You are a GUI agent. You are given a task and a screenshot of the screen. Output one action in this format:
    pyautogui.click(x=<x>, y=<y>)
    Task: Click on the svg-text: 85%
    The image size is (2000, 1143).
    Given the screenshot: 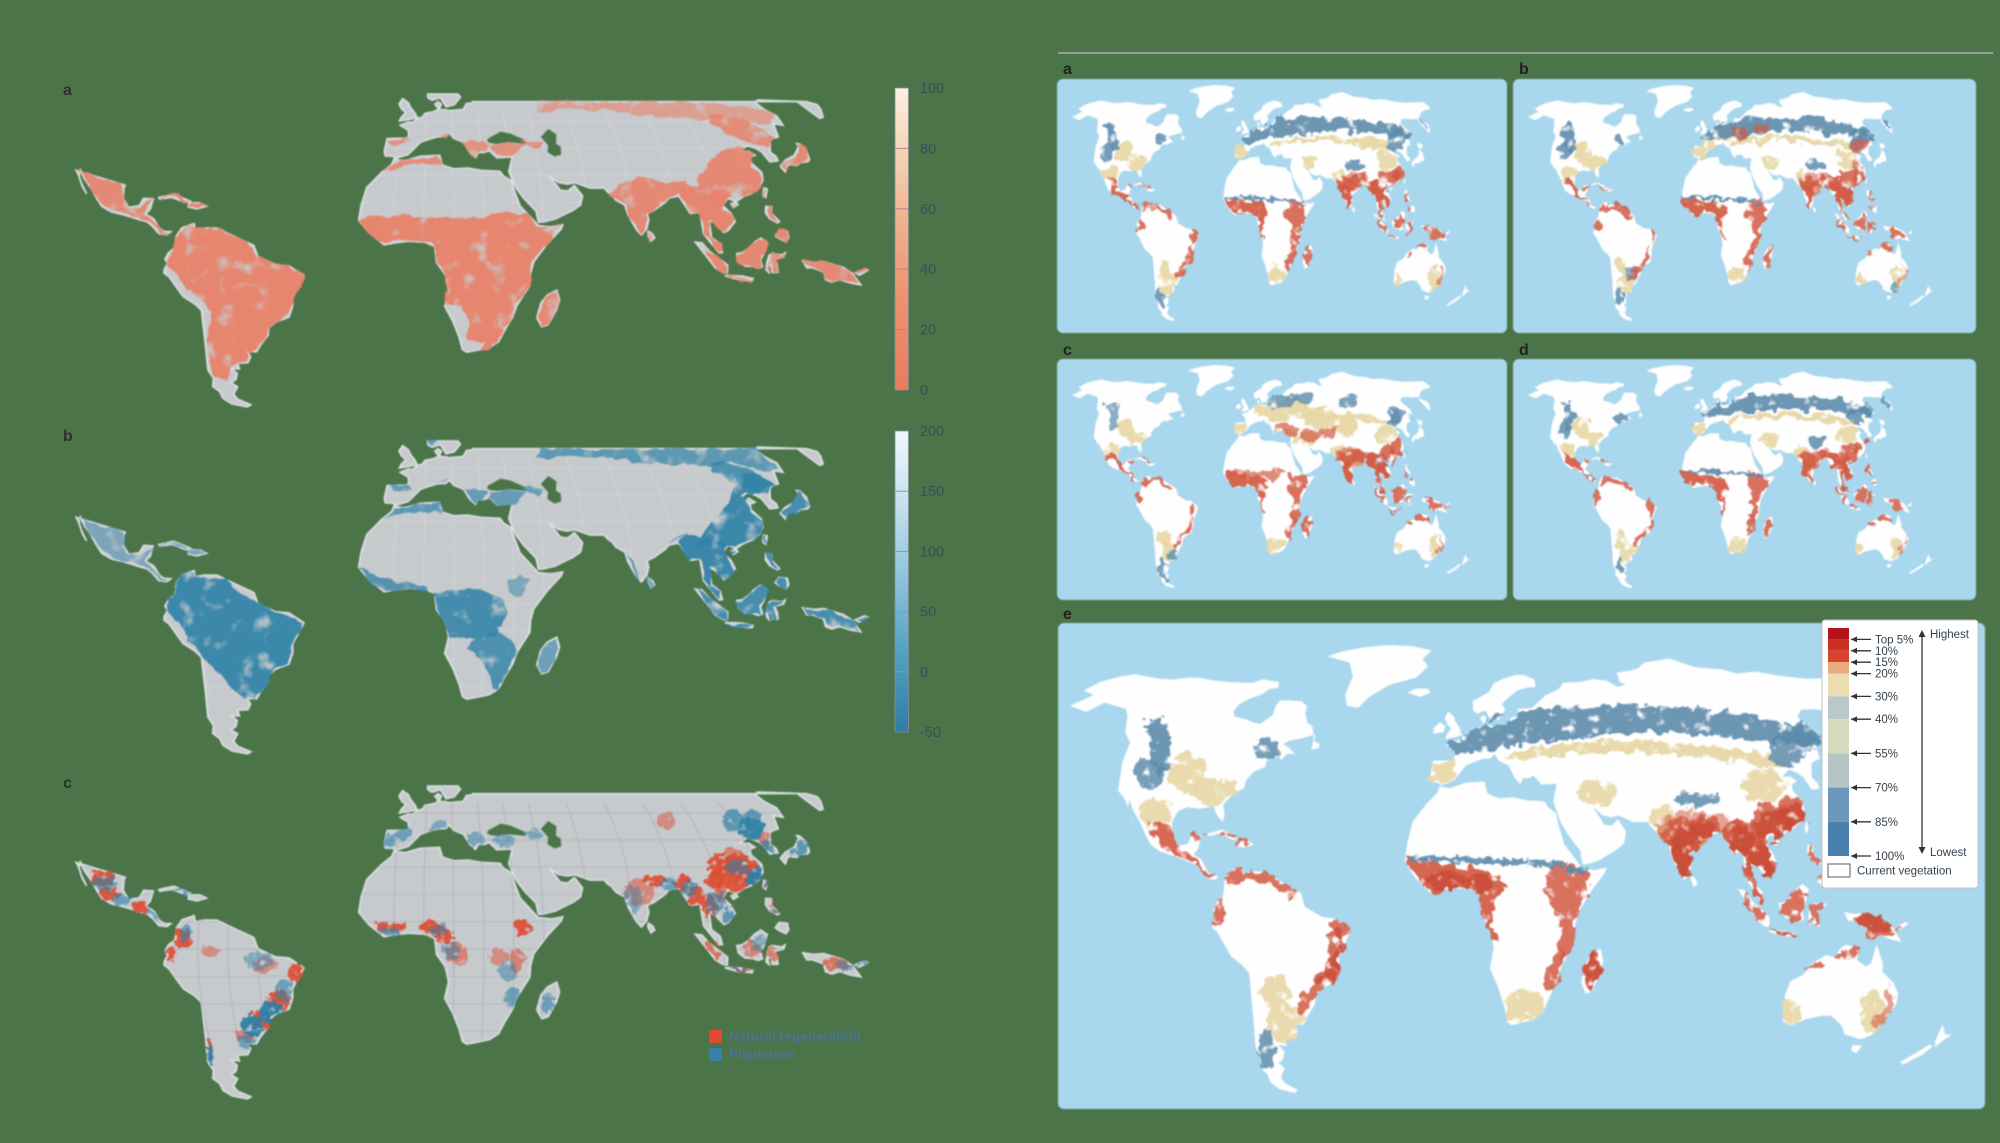 What is the action you would take?
    pyautogui.click(x=1886, y=823)
    